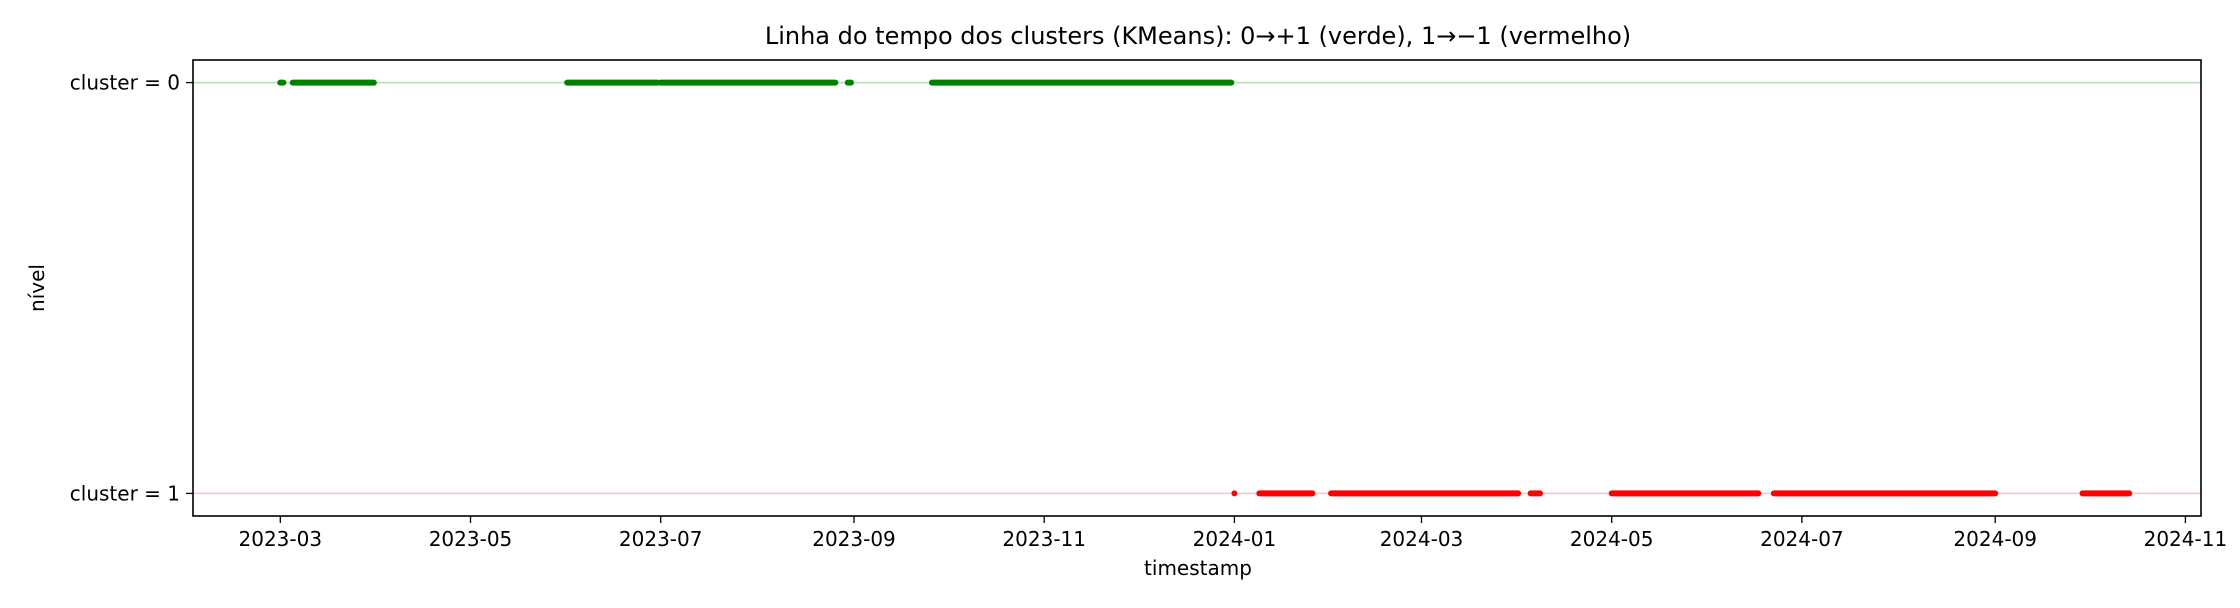 Image resolution: width=2240 pixels, height=608 pixels. I want to click on x-tick-label-8: 2024-07, so click(1802, 539).